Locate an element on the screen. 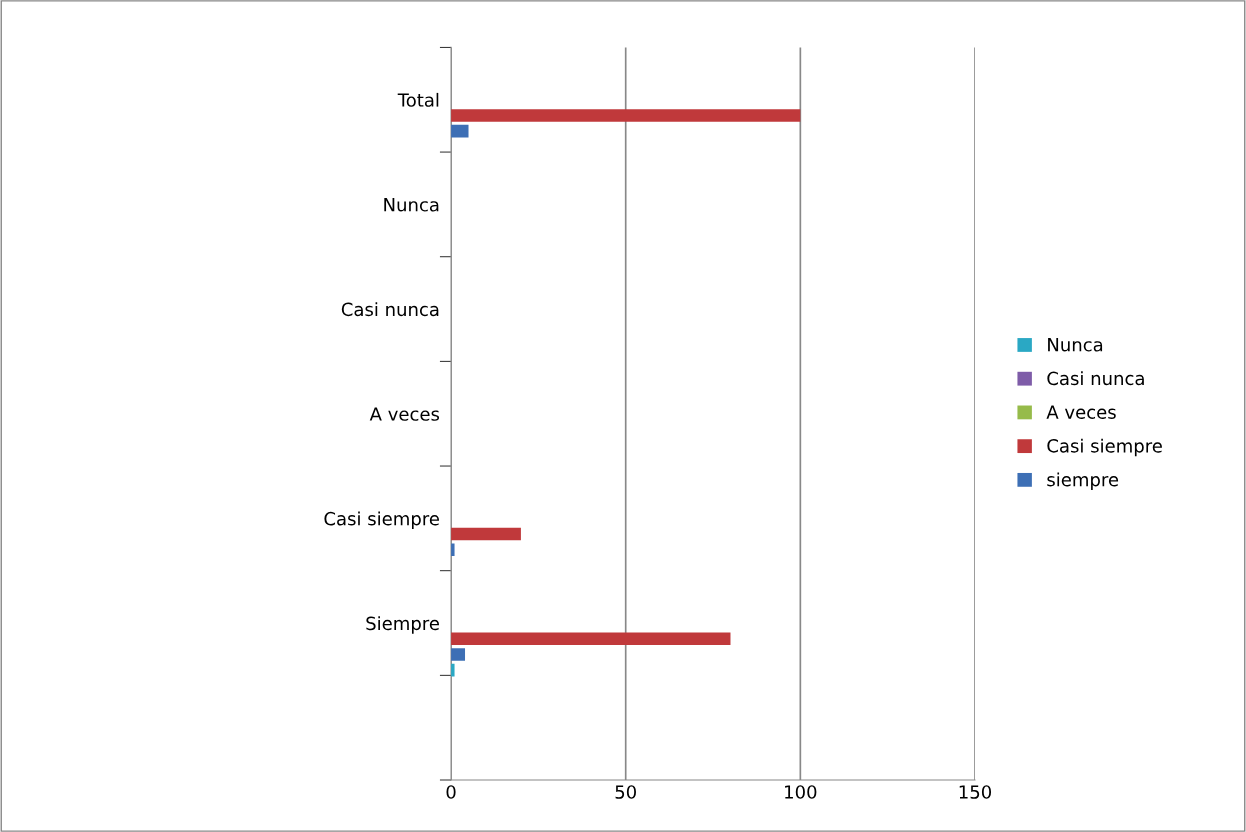  y-tick-label: Casi nunca is located at coordinates (390, 309).